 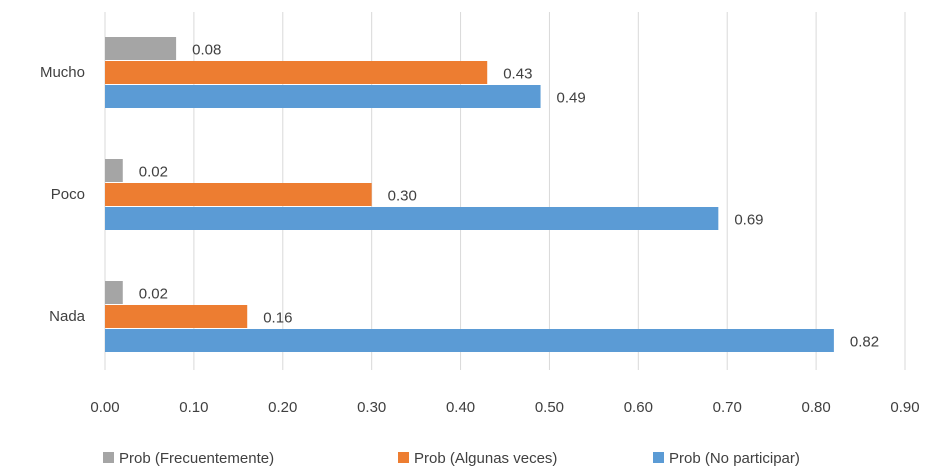 What do you see at coordinates (816, 407) in the screenshot?
I see `x-tick-label: 0.80` at bounding box center [816, 407].